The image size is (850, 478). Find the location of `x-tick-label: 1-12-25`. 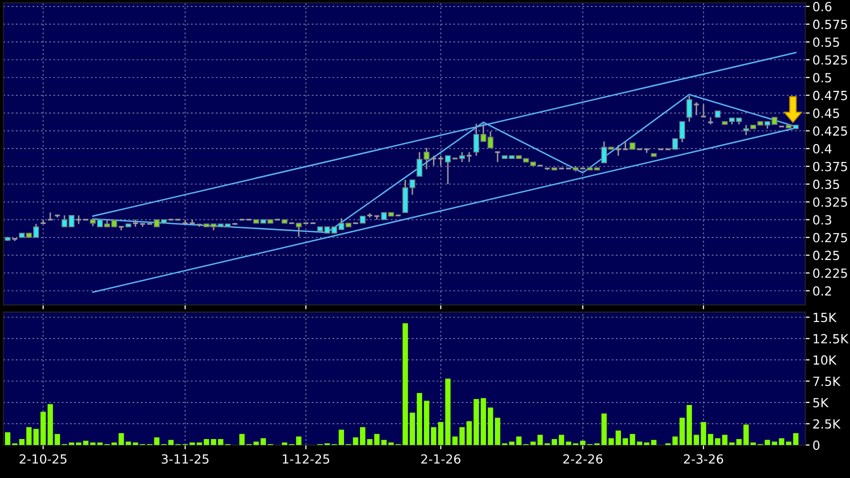

x-tick-label: 1-12-25 is located at coordinates (306, 459).